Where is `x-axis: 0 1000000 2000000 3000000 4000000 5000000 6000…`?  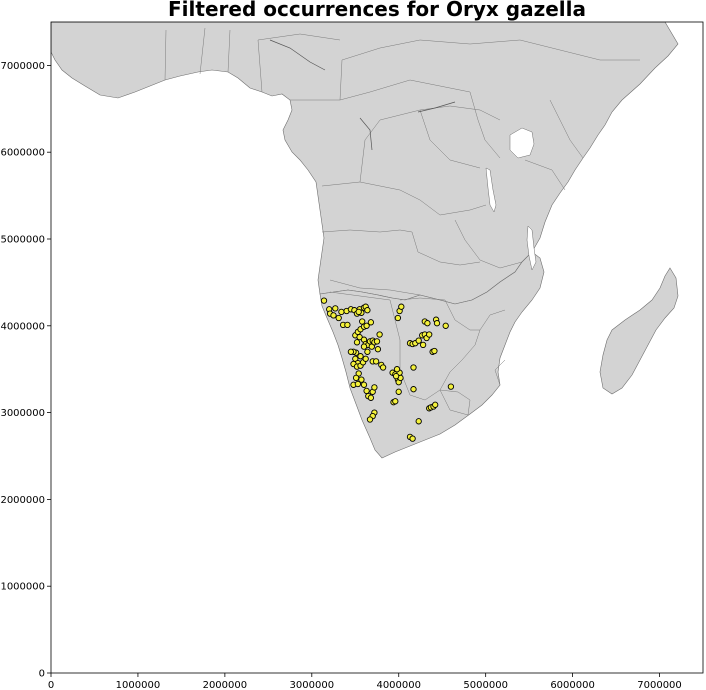
x-axis: 0 1000000 2000000 3000000 4000000 5000000 6000… is located at coordinates (365, 681).